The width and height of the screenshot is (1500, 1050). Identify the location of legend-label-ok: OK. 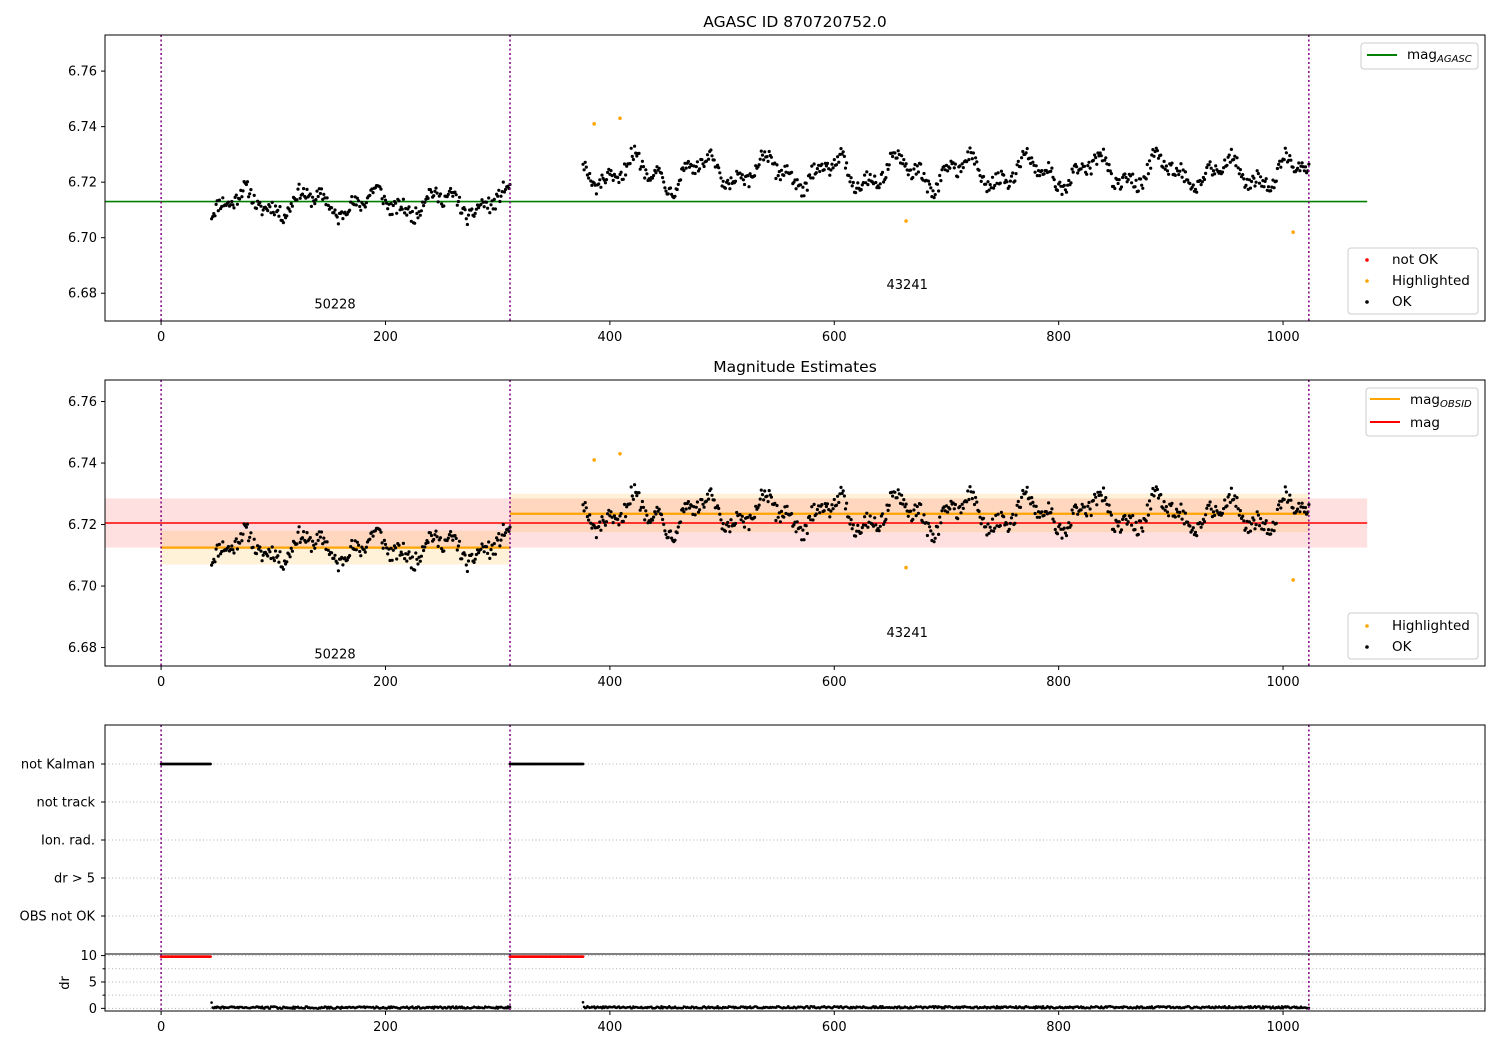
(1402, 302).